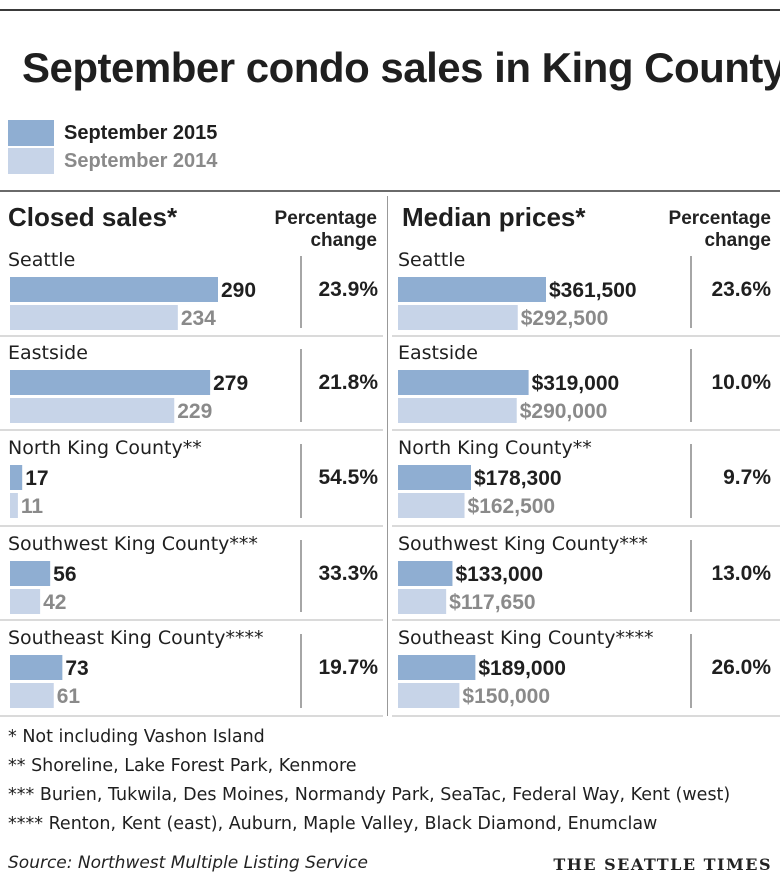 The height and width of the screenshot is (884, 780). What do you see at coordinates (348, 382) in the screenshot?
I see `percentage-change: 21.8%` at bounding box center [348, 382].